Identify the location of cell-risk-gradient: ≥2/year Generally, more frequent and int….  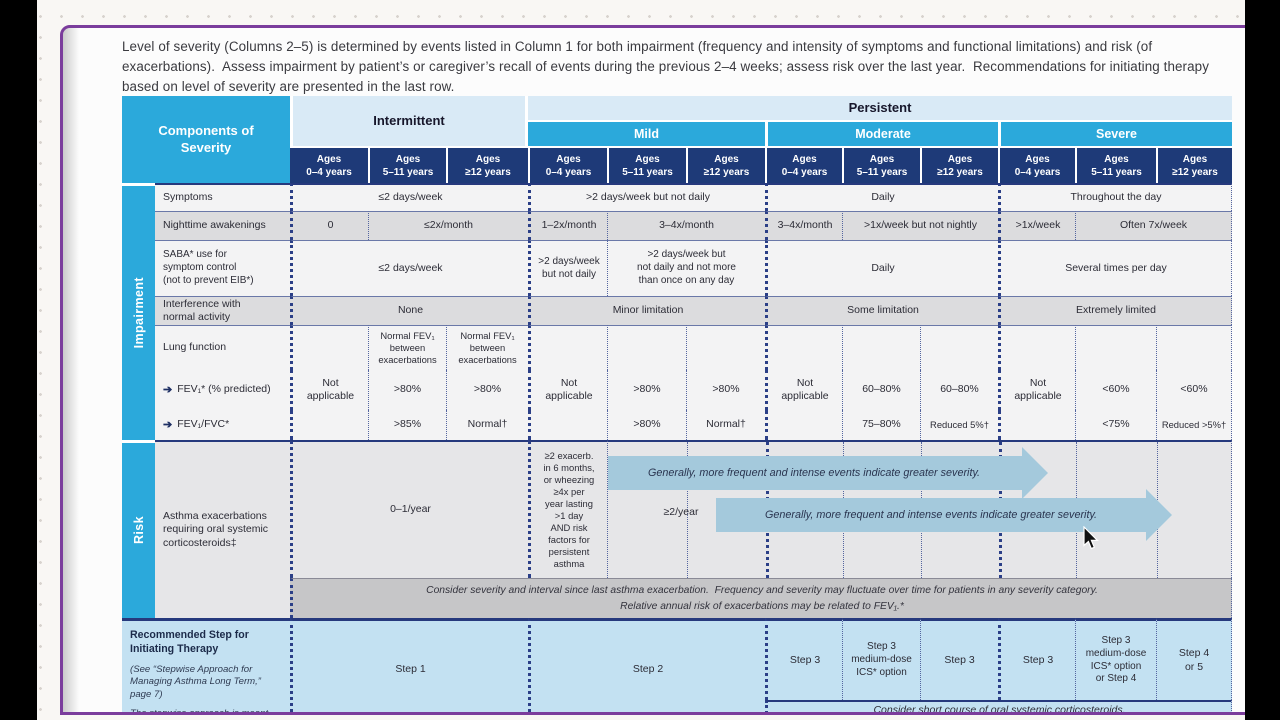
(919, 509).